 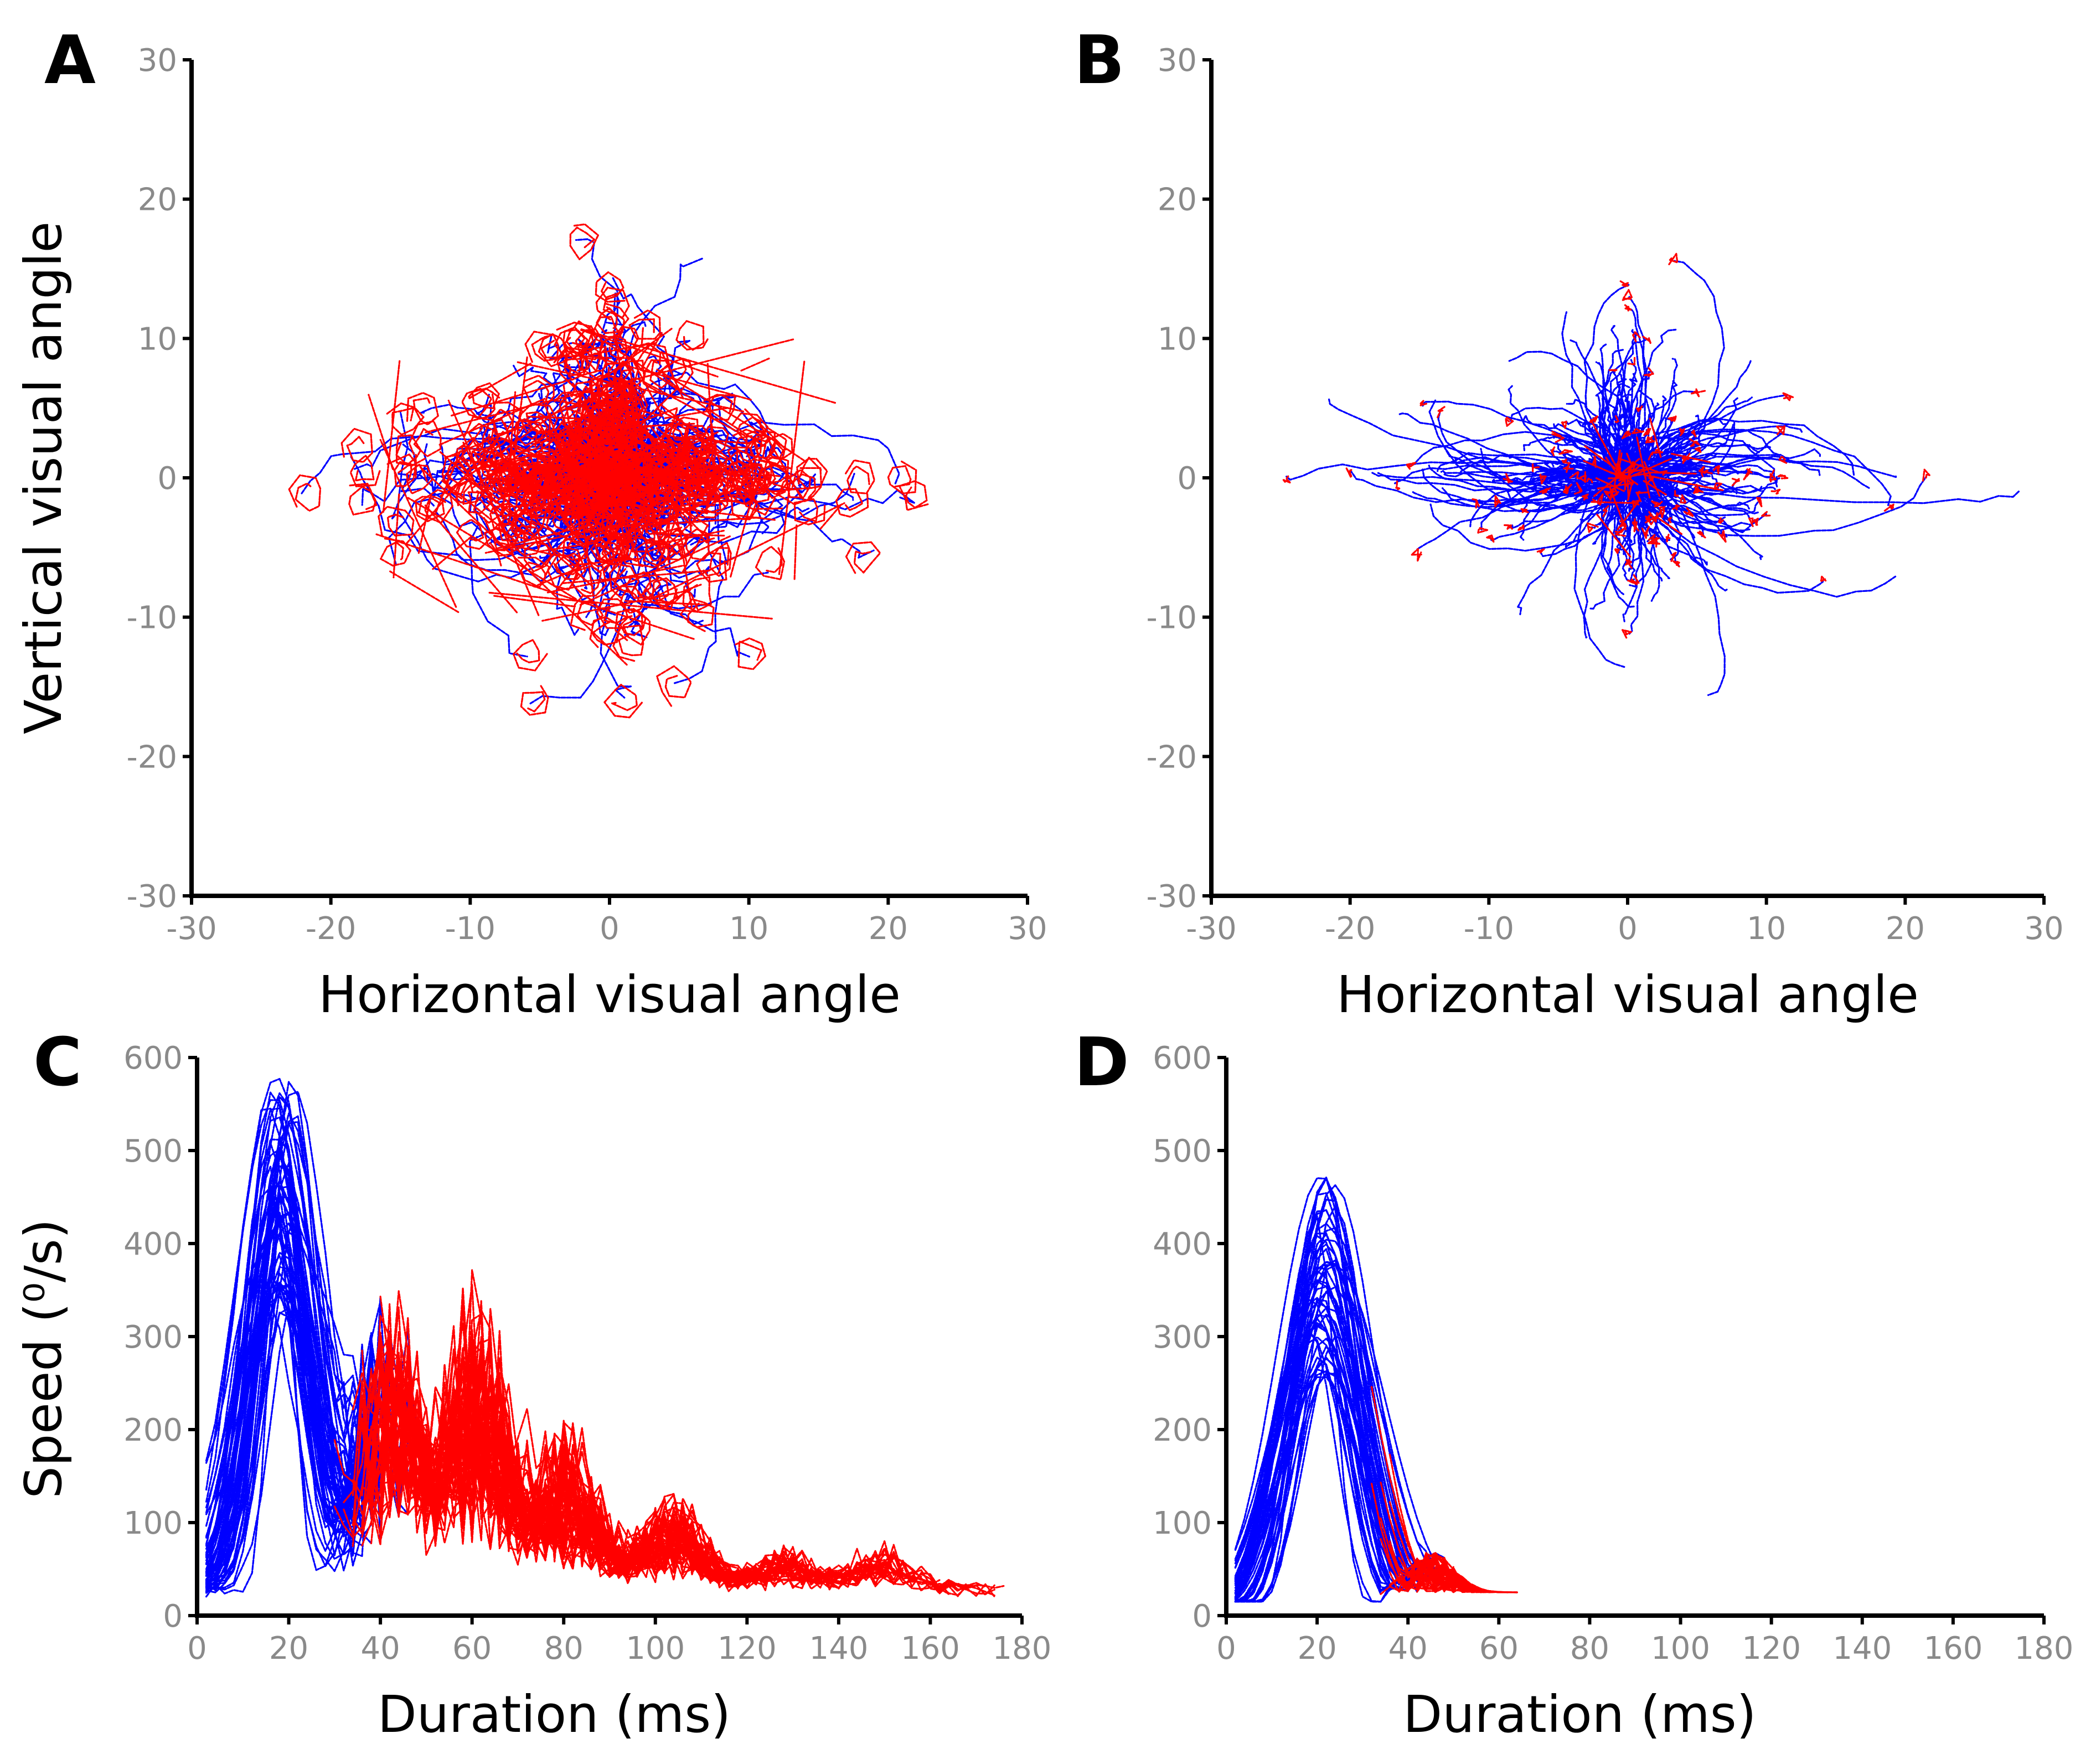 What do you see at coordinates (167, 479) in the screenshot?
I see `y-tick-label: 0` at bounding box center [167, 479].